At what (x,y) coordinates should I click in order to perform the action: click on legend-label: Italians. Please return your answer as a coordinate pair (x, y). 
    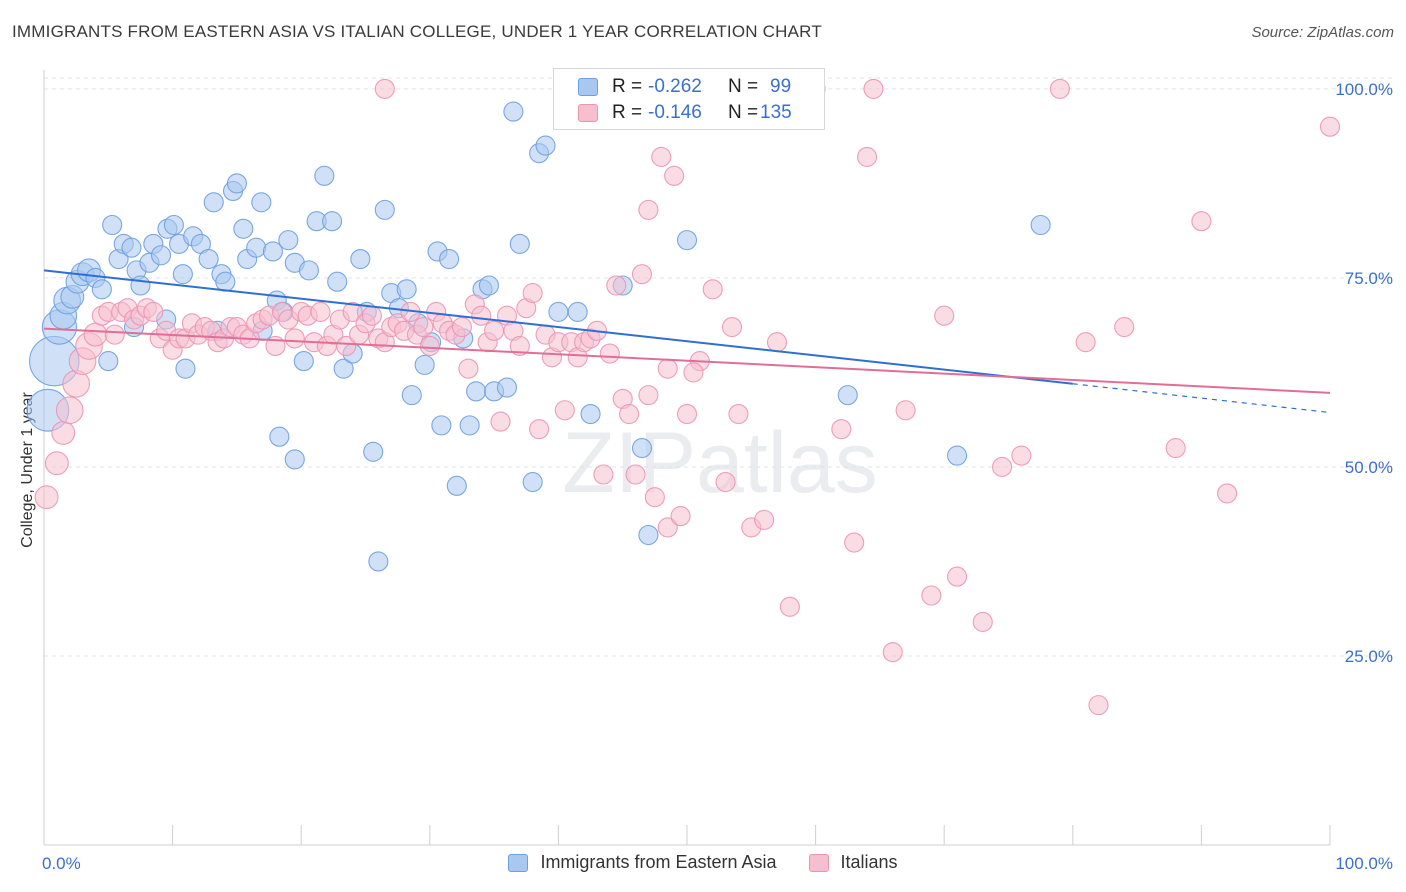
    Looking at the image, I should click on (869, 862).